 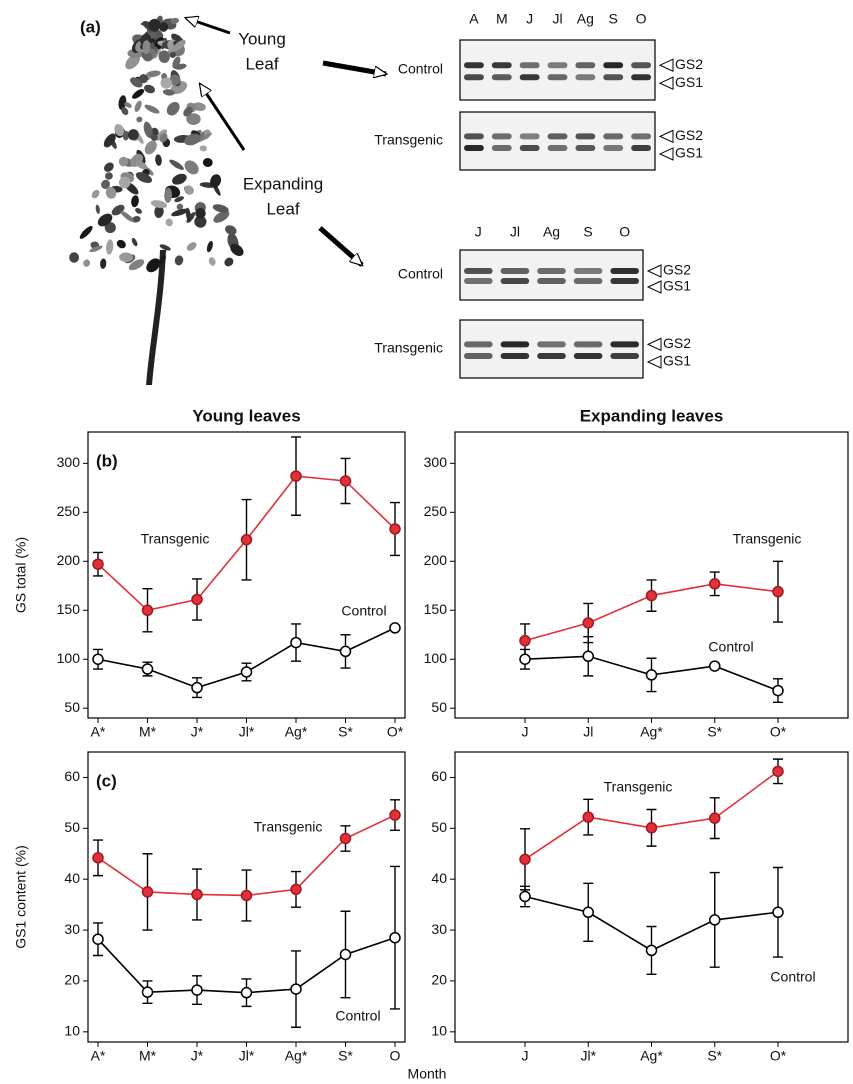 What do you see at coordinates (585, 19) in the screenshot?
I see `lane-label: Ag` at bounding box center [585, 19].